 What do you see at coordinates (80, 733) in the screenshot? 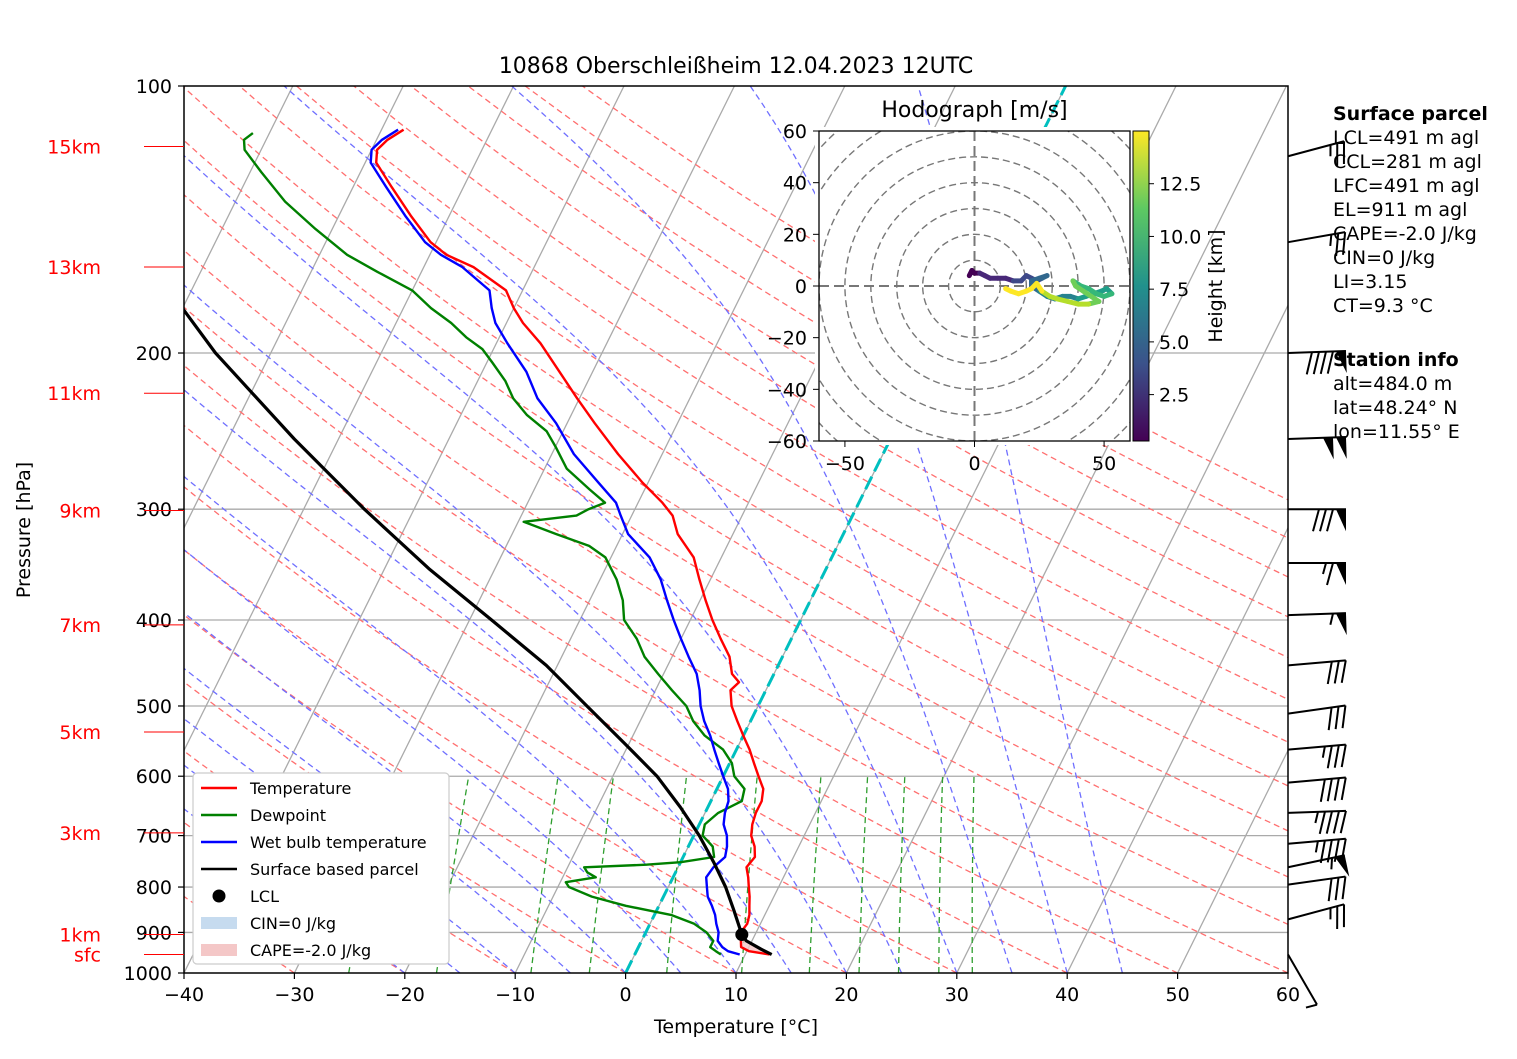
I see `height-label: 5km` at bounding box center [80, 733].